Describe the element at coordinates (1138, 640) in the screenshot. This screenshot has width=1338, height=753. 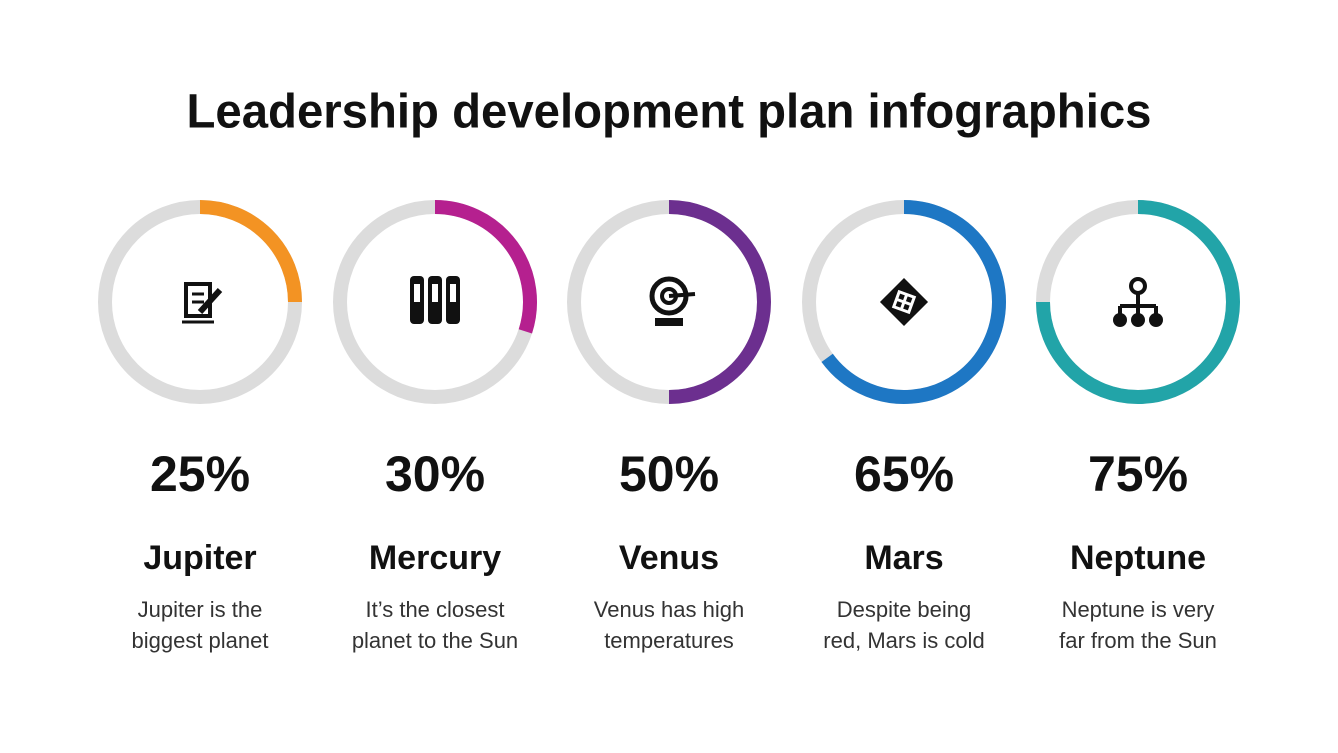
I see `item-description: far from the Sun` at that location.